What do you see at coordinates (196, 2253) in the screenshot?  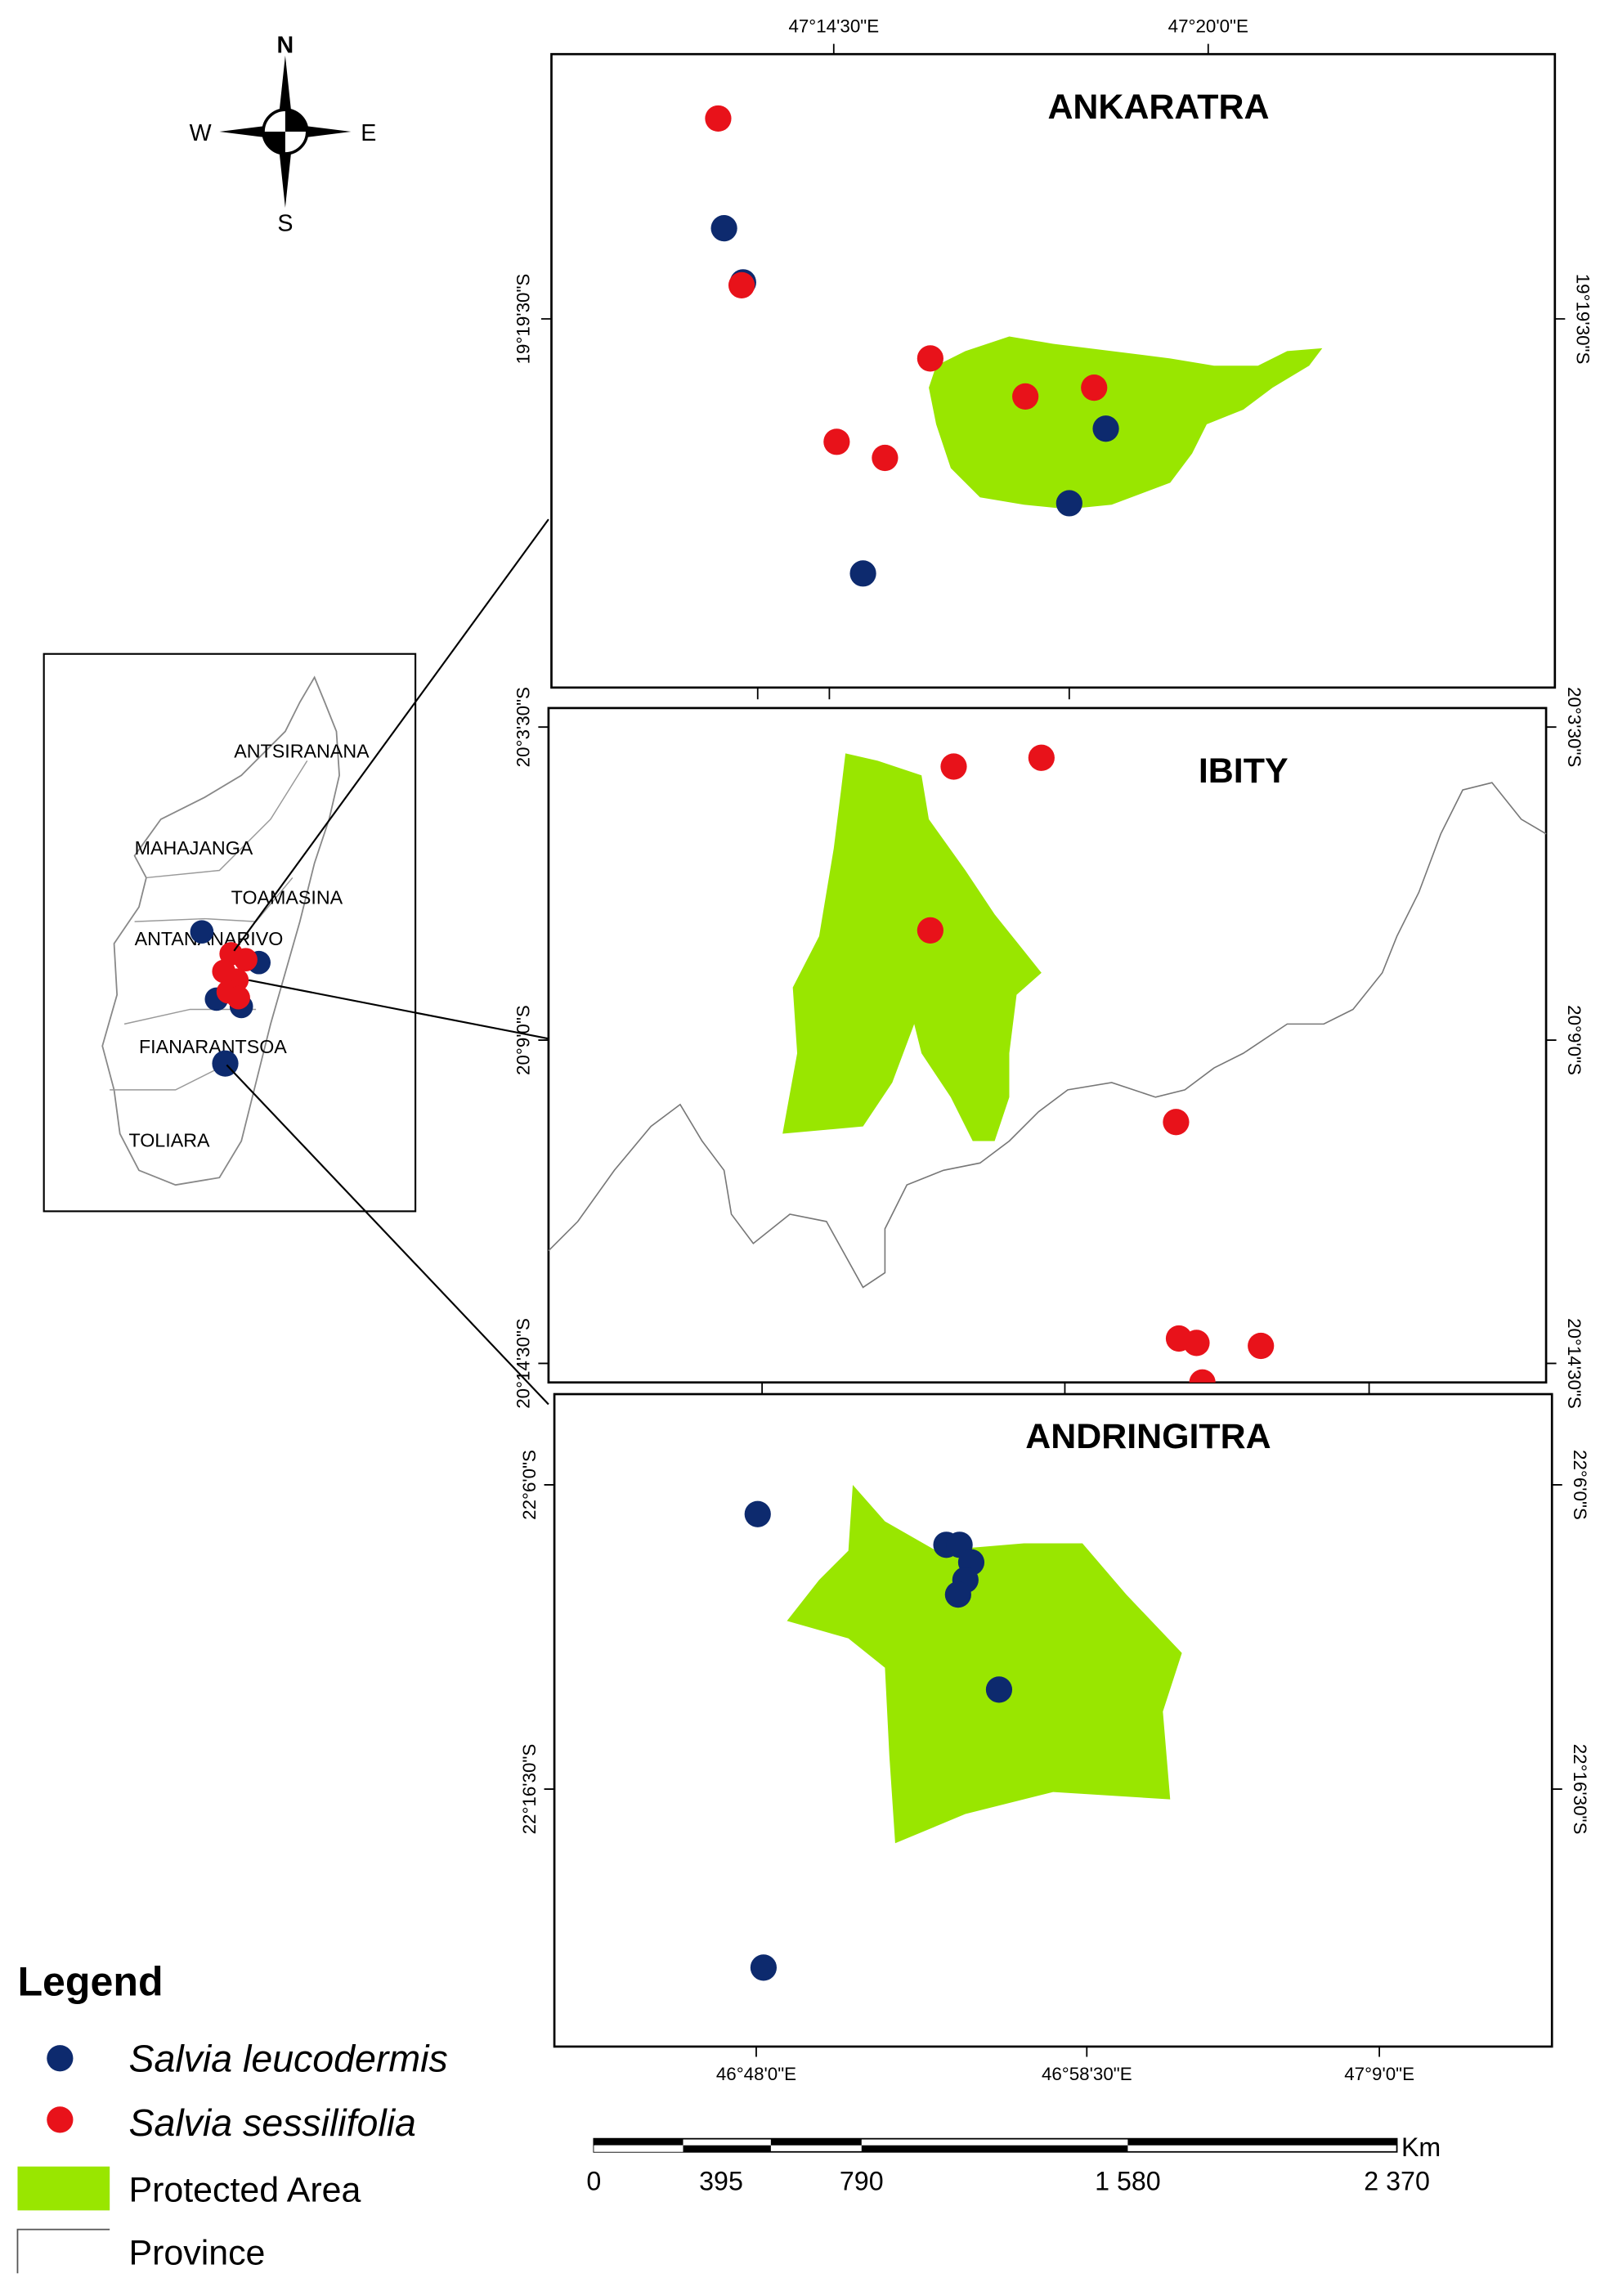 I see `legend-item: Province` at bounding box center [196, 2253].